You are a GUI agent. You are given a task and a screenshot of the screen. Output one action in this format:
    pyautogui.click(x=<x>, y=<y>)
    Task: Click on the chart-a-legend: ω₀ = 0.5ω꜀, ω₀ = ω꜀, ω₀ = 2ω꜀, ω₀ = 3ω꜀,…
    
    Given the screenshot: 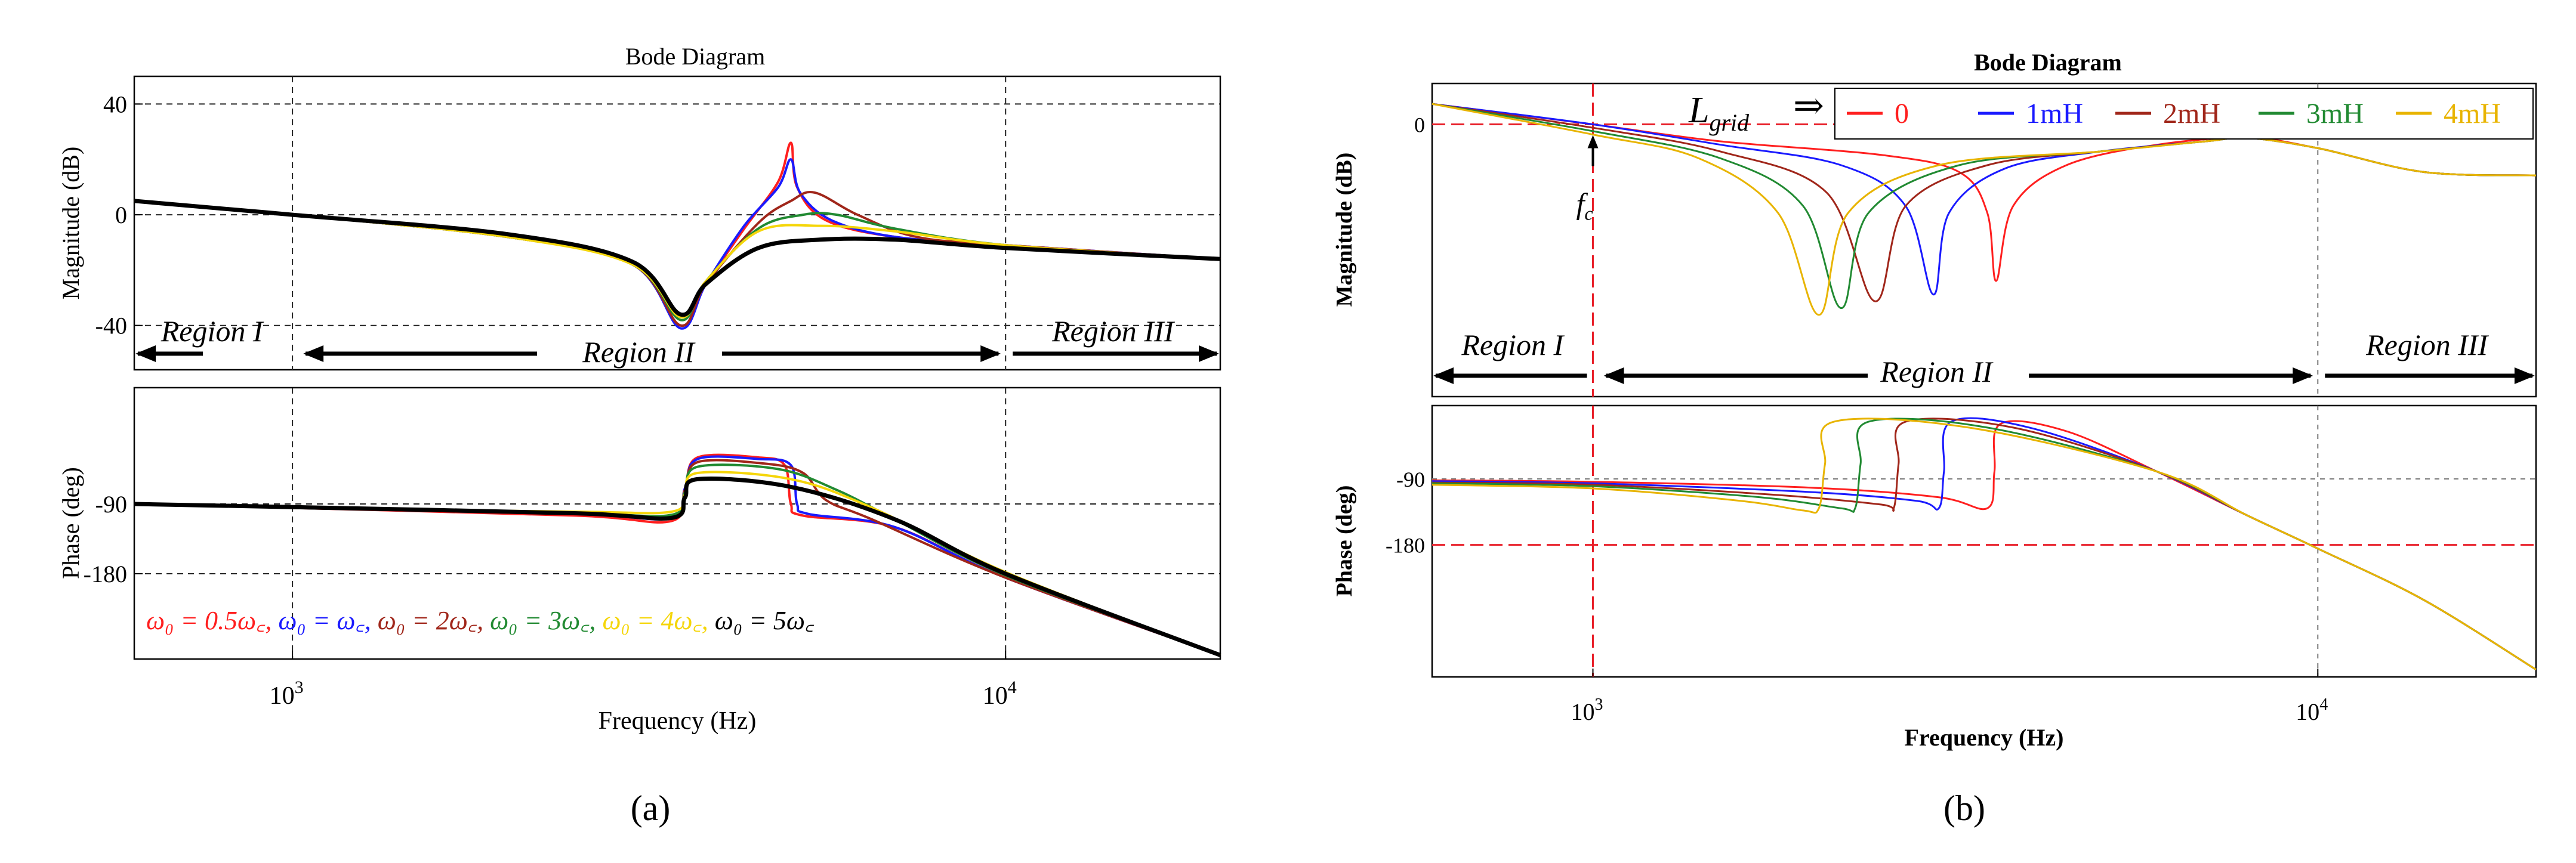 What is the action you would take?
    pyautogui.click(x=481, y=620)
    